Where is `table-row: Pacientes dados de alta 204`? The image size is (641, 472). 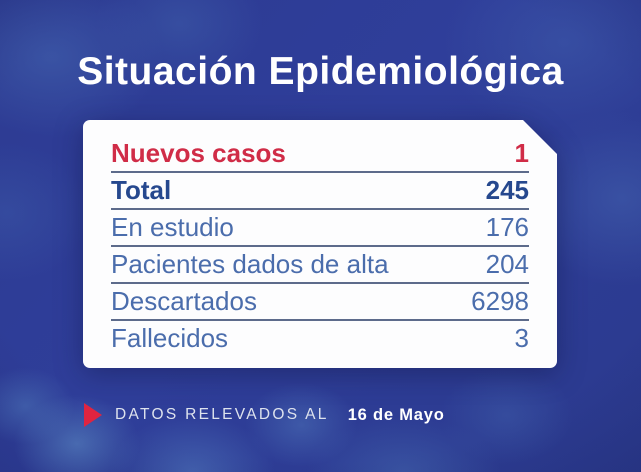 table-row: Pacientes dados de alta 204 is located at coordinates (320, 265).